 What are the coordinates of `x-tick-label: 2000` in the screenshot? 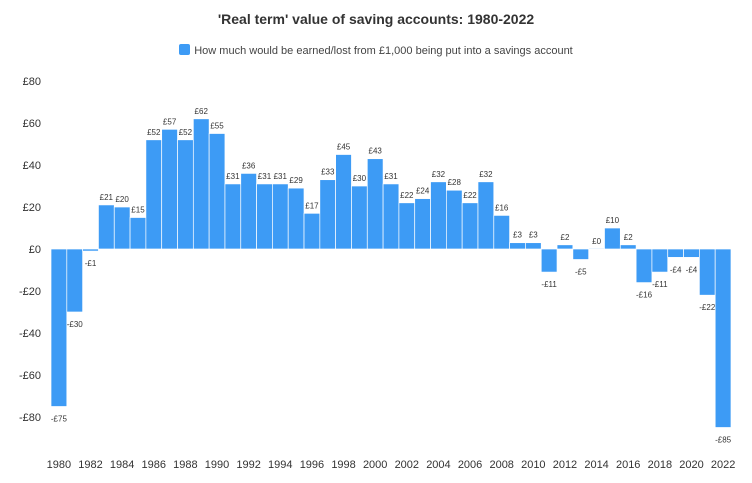 It's located at (375, 465).